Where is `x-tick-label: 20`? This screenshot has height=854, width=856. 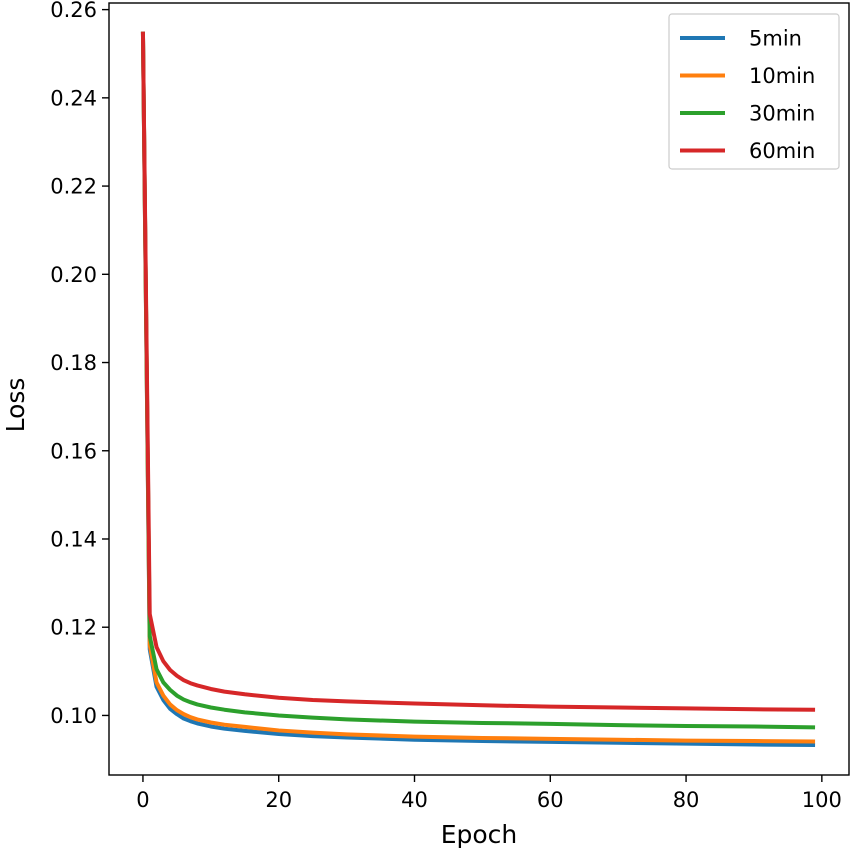 x-tick-label: 20 is located at coordinates (278, 800).